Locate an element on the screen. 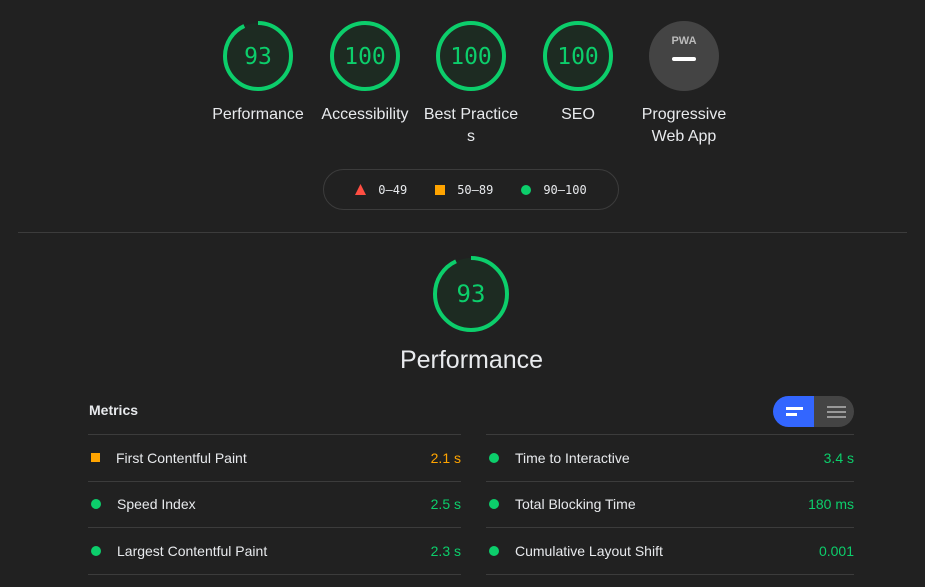 This screenshot has width=925, height=587. metric-value: 2.3 s is located at coordinates (445, 550).